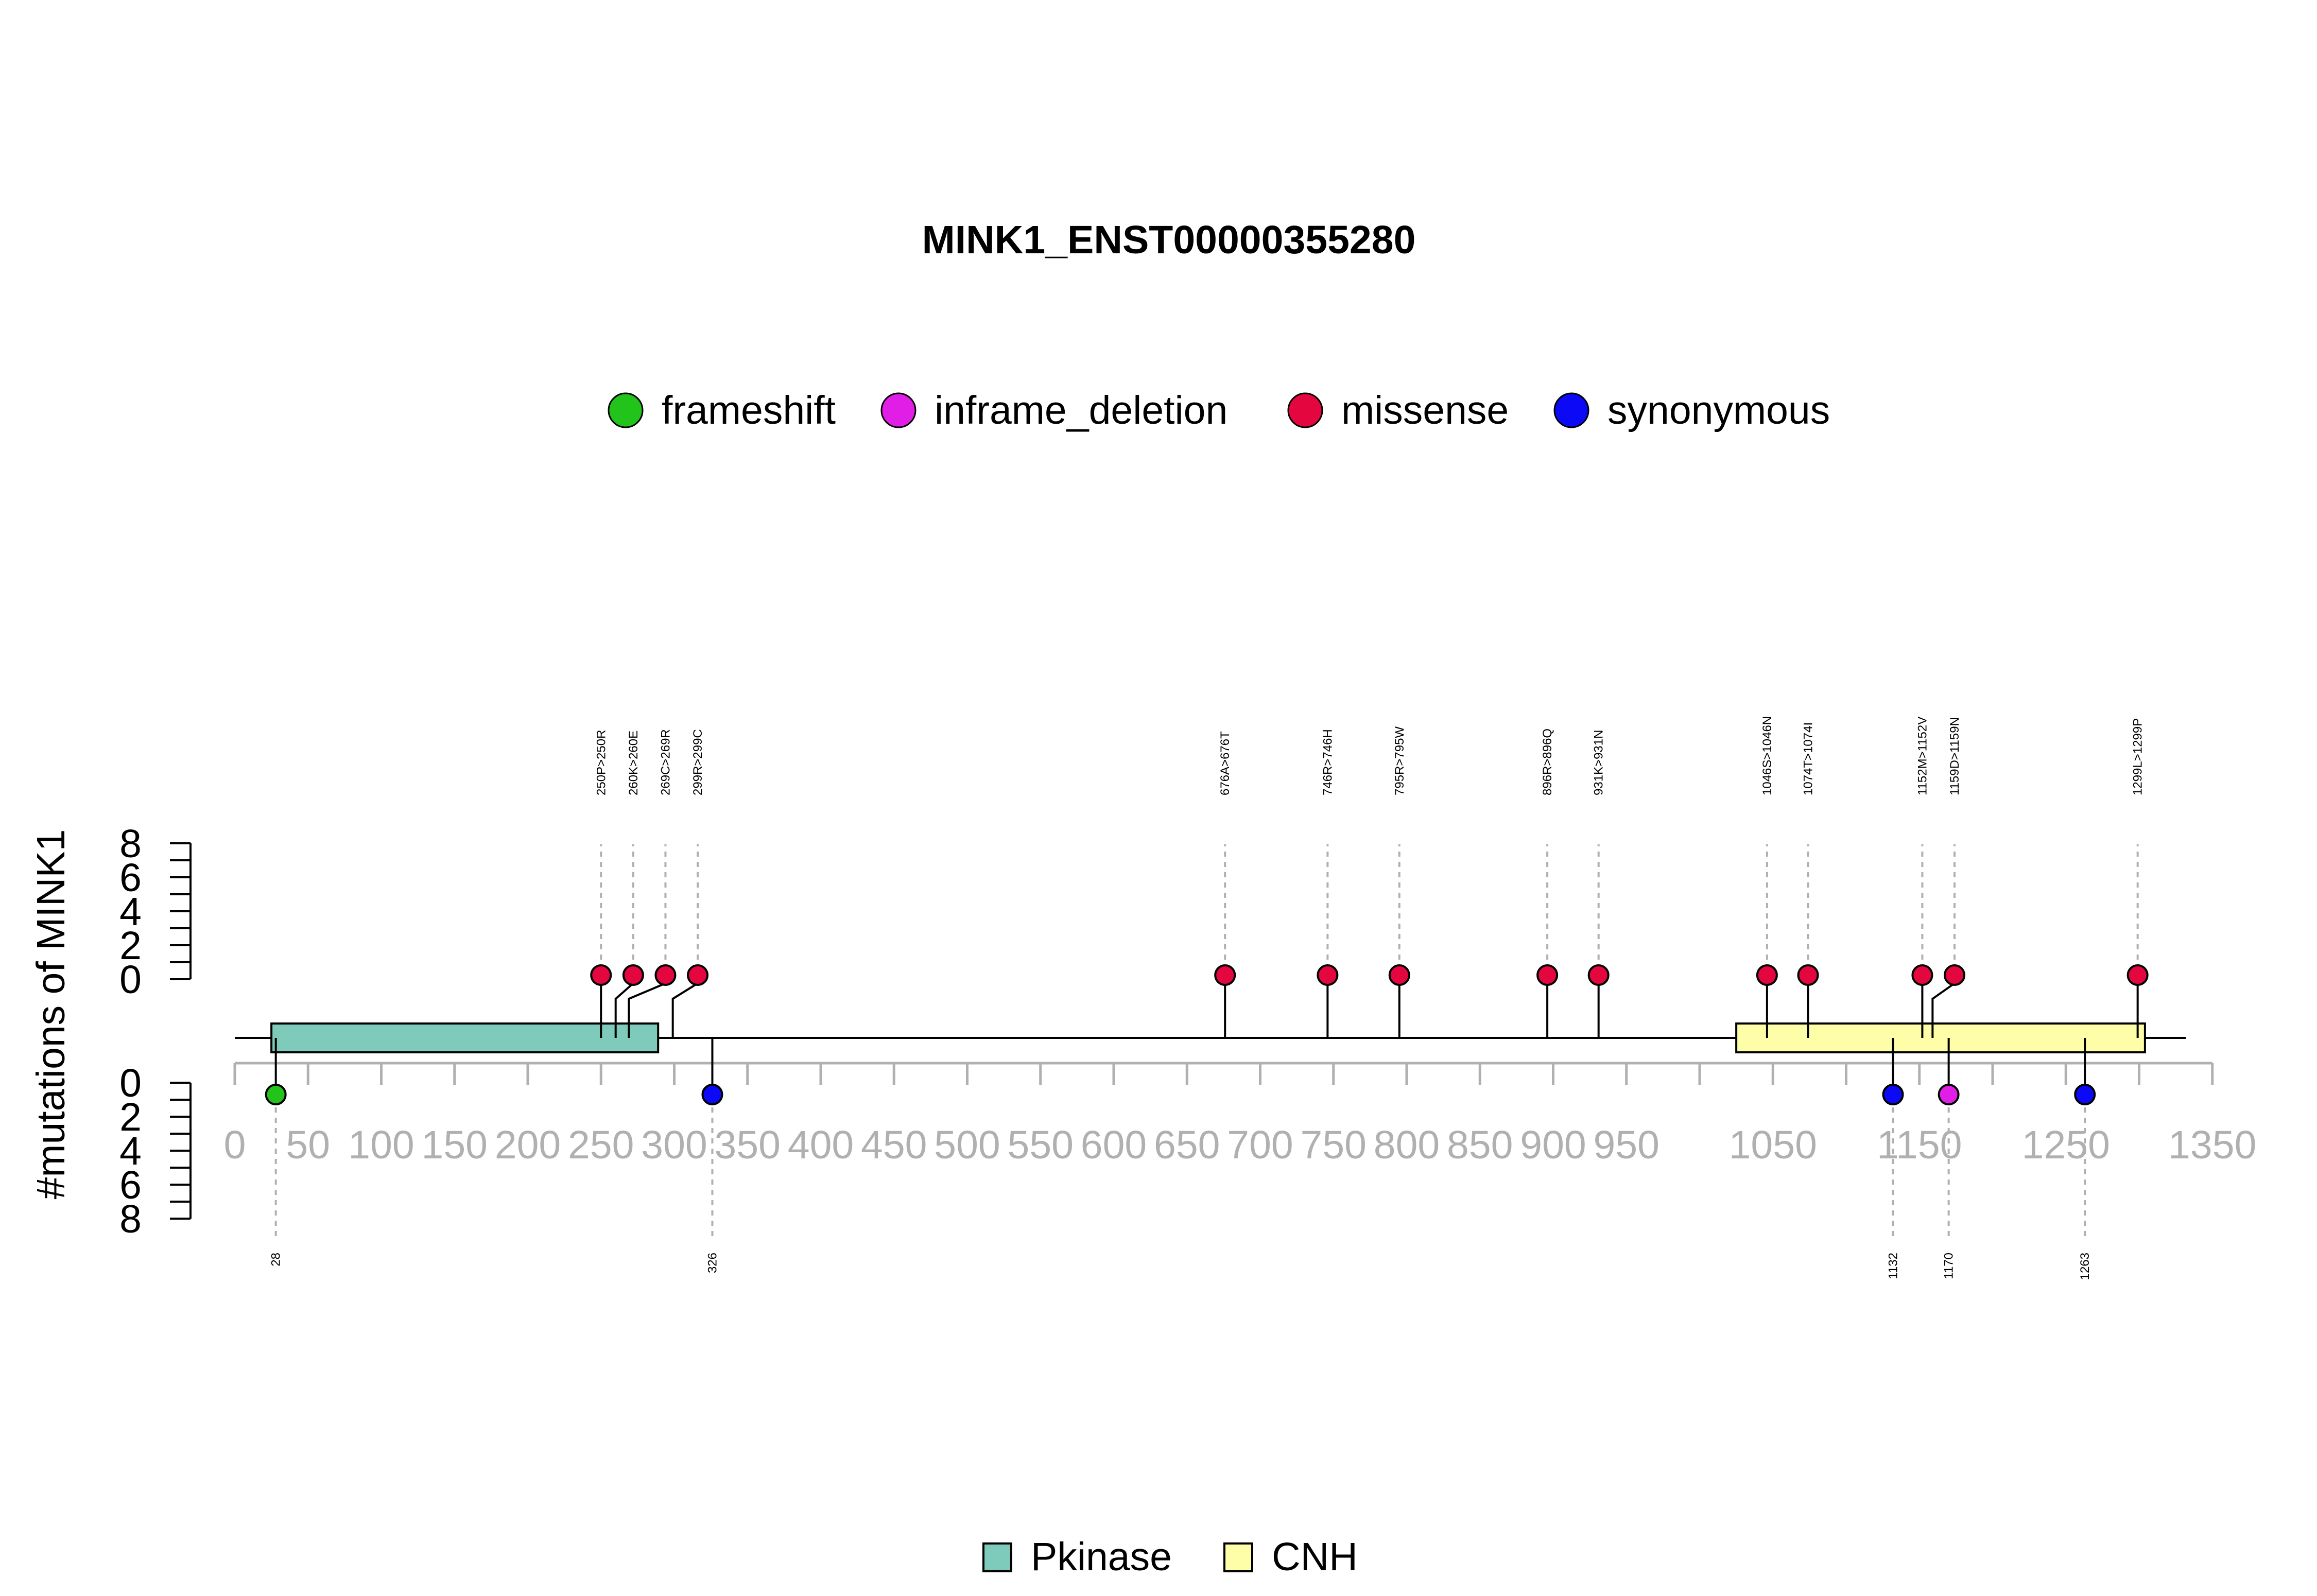 The image size is (2317, 1596). Describe the element at coordinates (1553, 1145) in the screenshot. I see `x-tick-label: 900` at that location.